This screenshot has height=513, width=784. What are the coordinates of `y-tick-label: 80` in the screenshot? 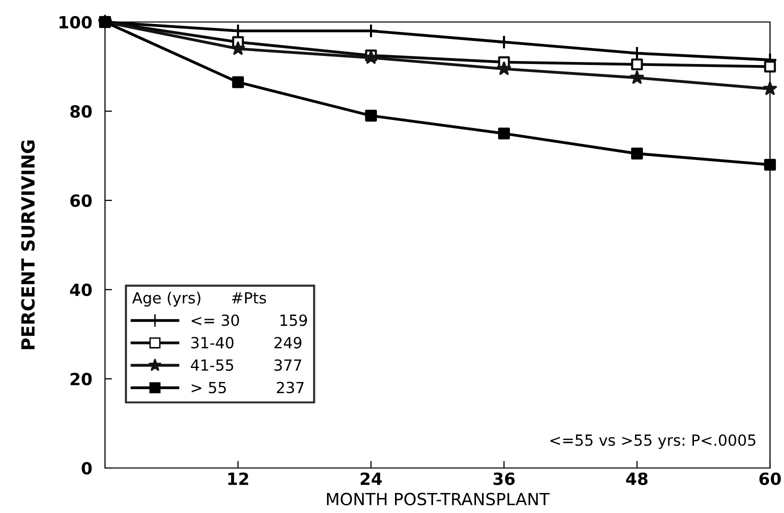 It's located at (81, 111).